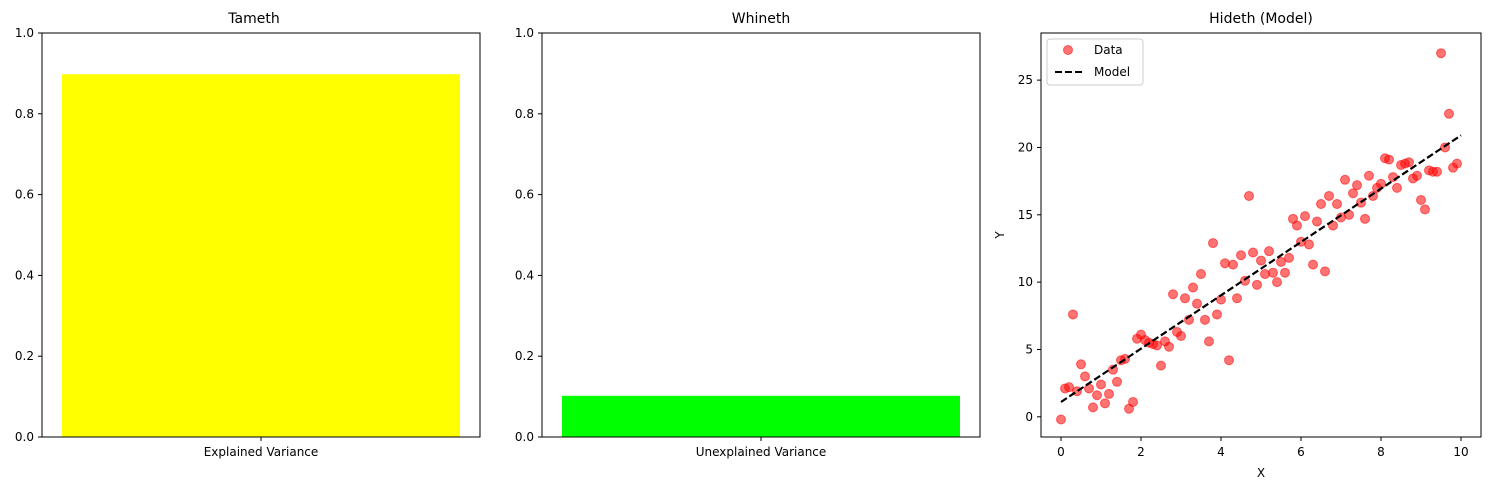 The image size is (1489, 490). What do you see at coordinates (1141, 452) in the screenshot?
I see `x-tick-label: 2` at bounding box center [1141, 452].